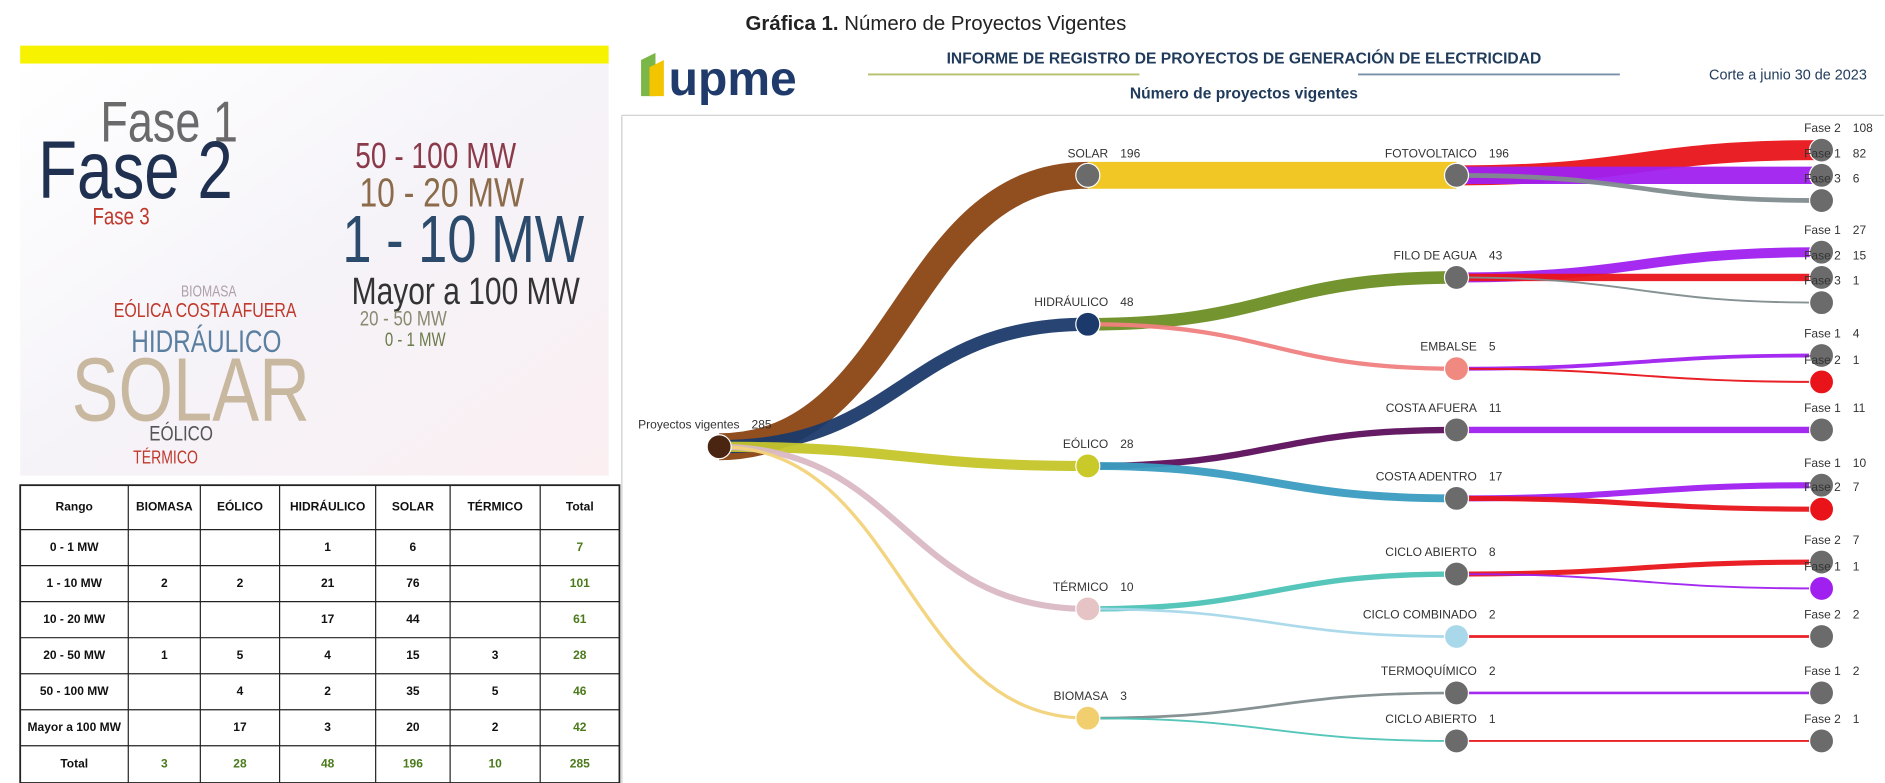  What do you see at coordinates (580, 691) in the screenshot?
I see `table-cell: 46` at bounding box center [580, 691].